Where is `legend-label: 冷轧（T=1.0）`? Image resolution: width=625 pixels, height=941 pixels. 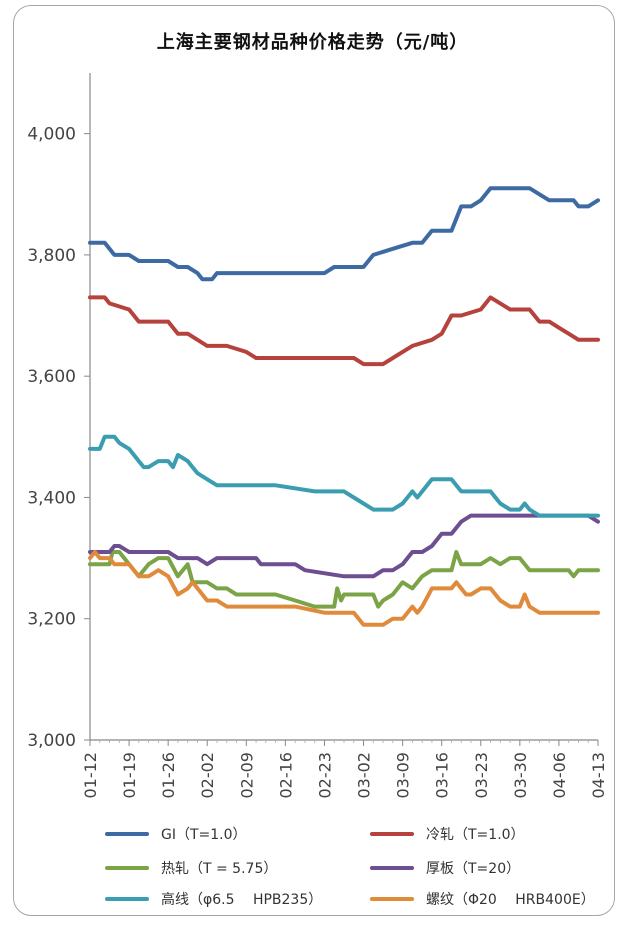 legend-label: 冷轧（T=1.0） is located at coordinates (475, 835).